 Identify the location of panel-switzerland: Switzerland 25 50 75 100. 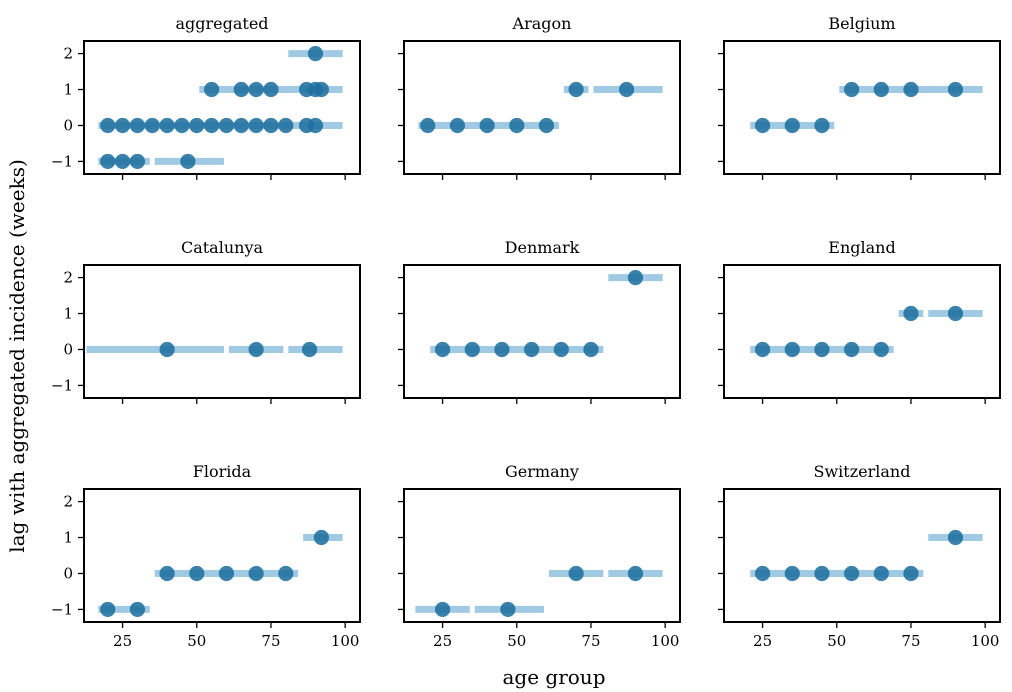
(859, 556).